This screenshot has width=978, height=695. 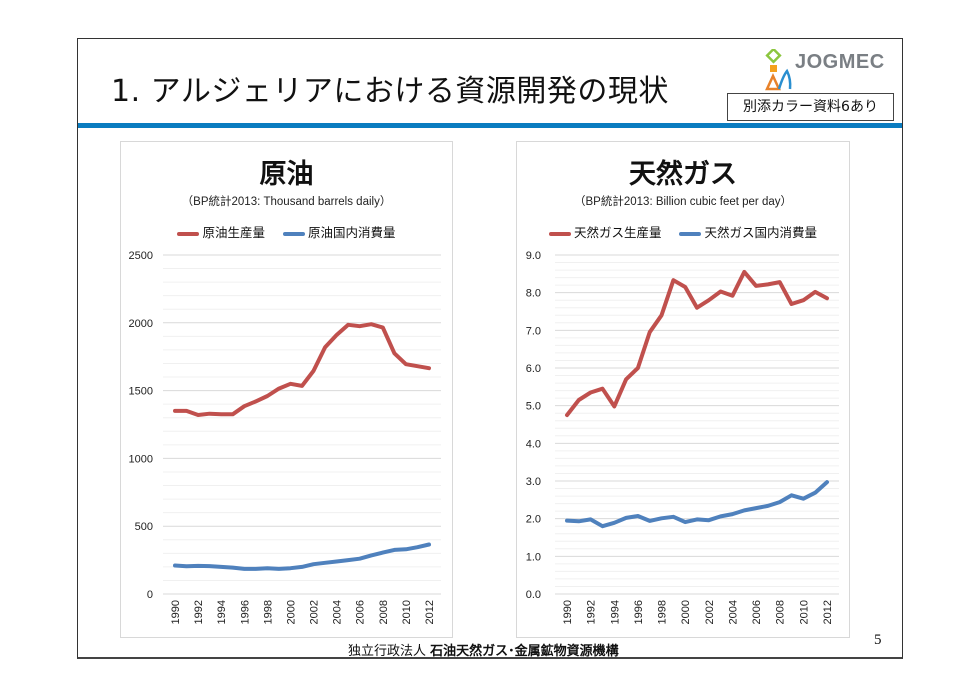 What do you see at coordinates (533, 482) in the screenshot?
I see `y-tick-label: 3.0` at bounding box center [533, 482].